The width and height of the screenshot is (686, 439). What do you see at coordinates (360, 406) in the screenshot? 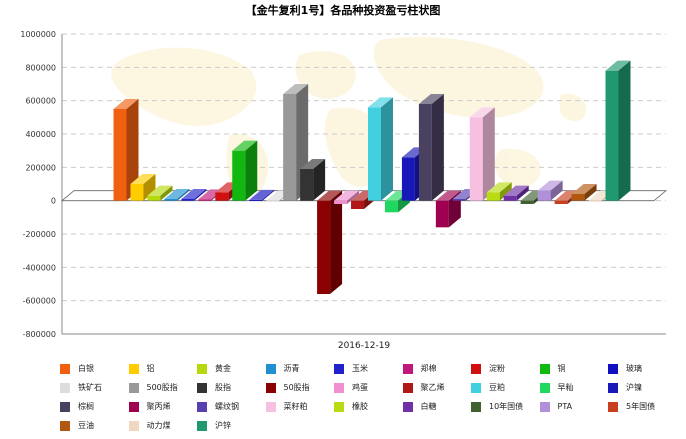
I see `legend-label: 橡胶` at bounding box center [360, 406].